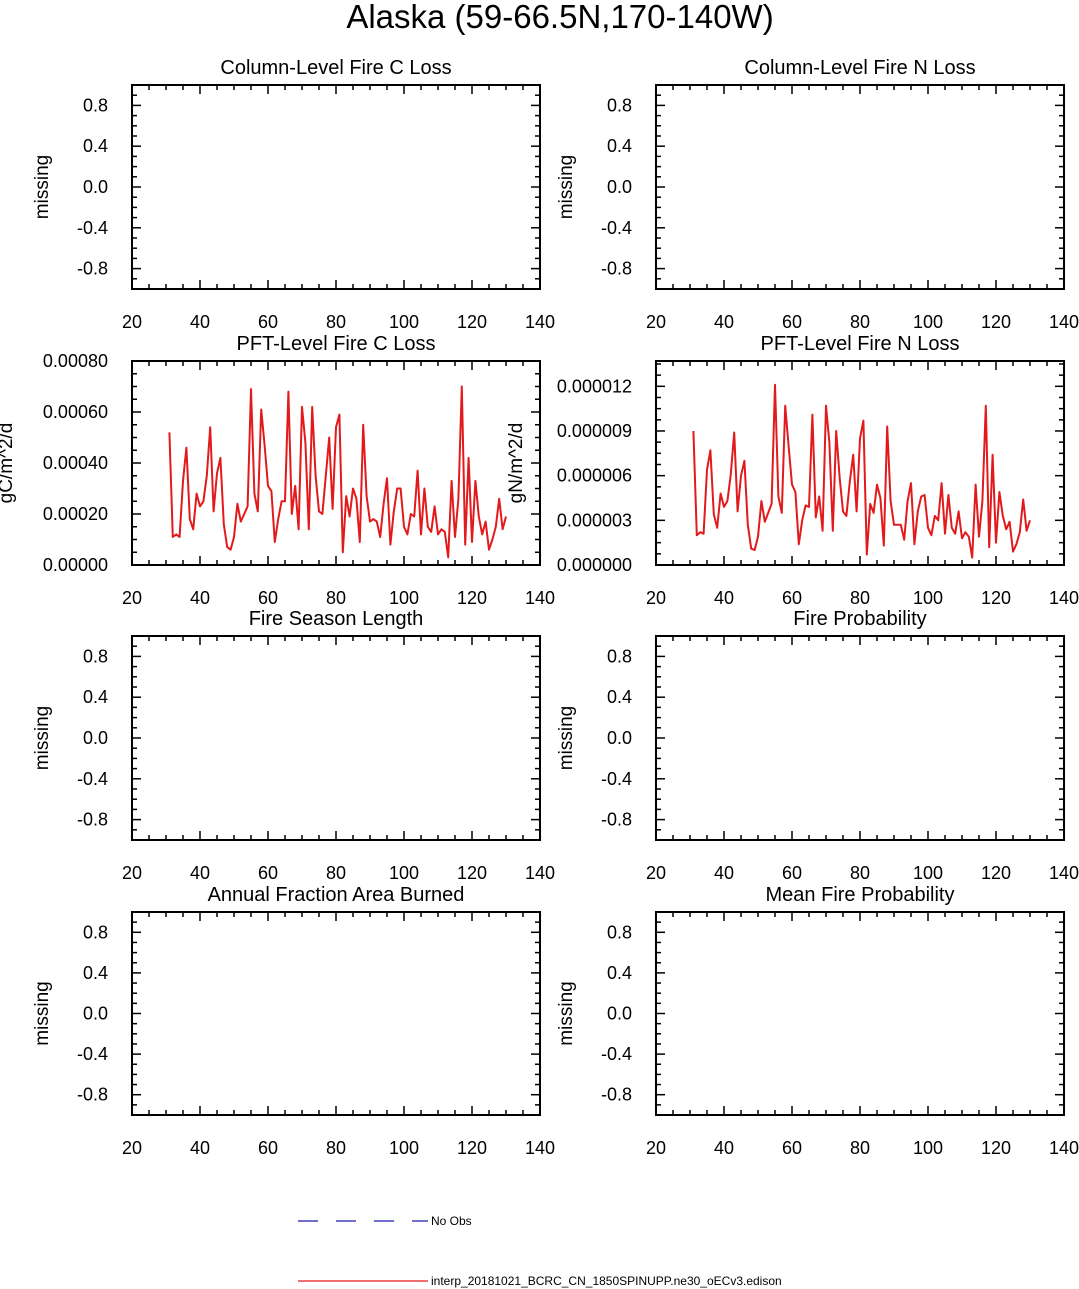 Image resolution: width=1079 pixels, height=1289 pixels. What do you see at coordinates (594, 476) in the screenshot?
I see `y-tick-label: 0.000006` at bounding box center [594, 476].